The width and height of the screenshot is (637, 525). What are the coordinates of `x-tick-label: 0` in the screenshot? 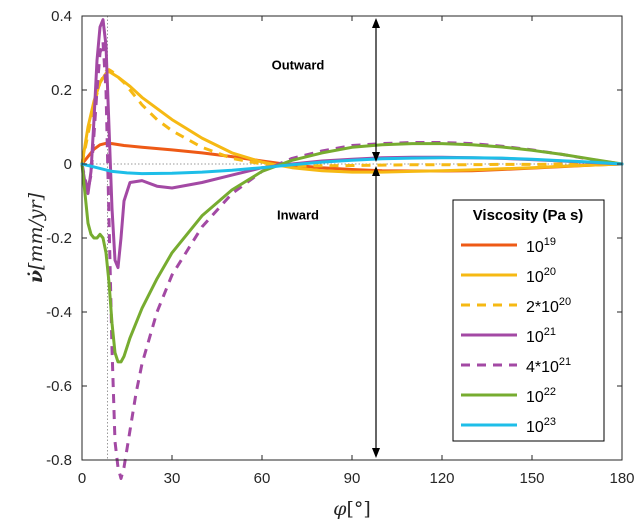 It's located at (82, 478).